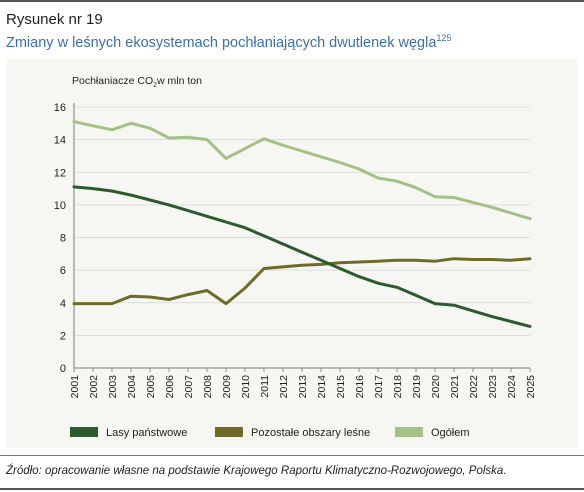 This screenshot has height=492, width=584. What do you see at coordinates (151, 387) in the screenshot?
I see `x-tick-label: 2005` at bounding box center [151, 387].